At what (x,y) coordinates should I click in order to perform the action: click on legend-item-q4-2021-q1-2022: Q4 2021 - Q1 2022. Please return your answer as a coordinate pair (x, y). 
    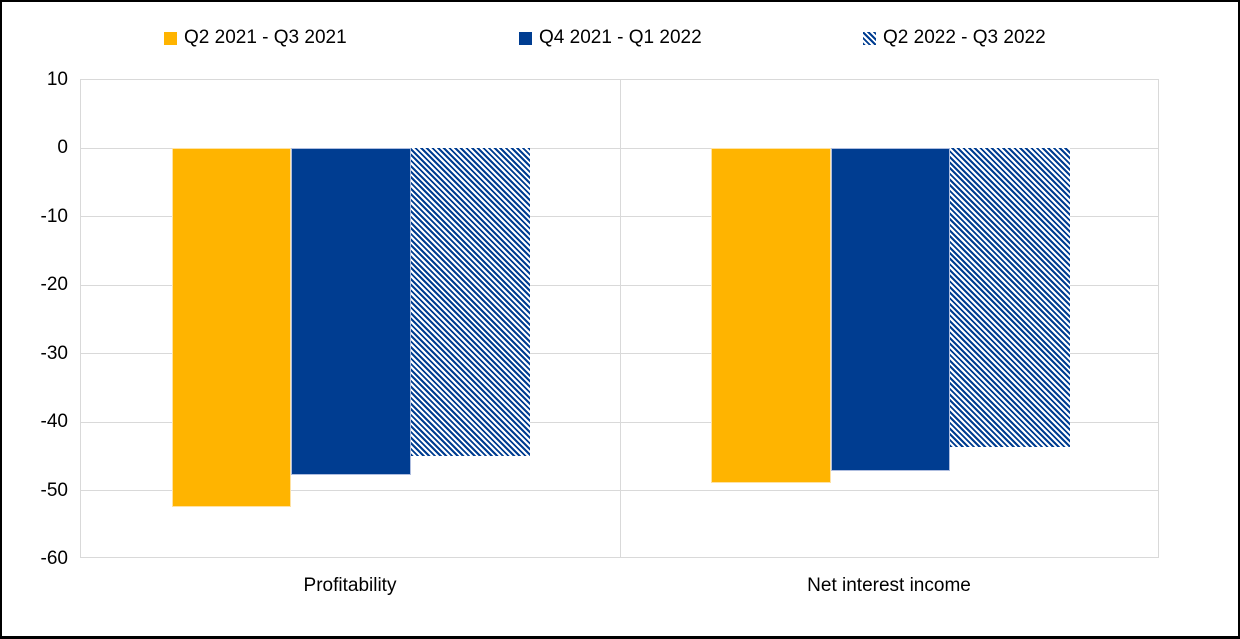
    Looking at the image, I should click on (610, 38).